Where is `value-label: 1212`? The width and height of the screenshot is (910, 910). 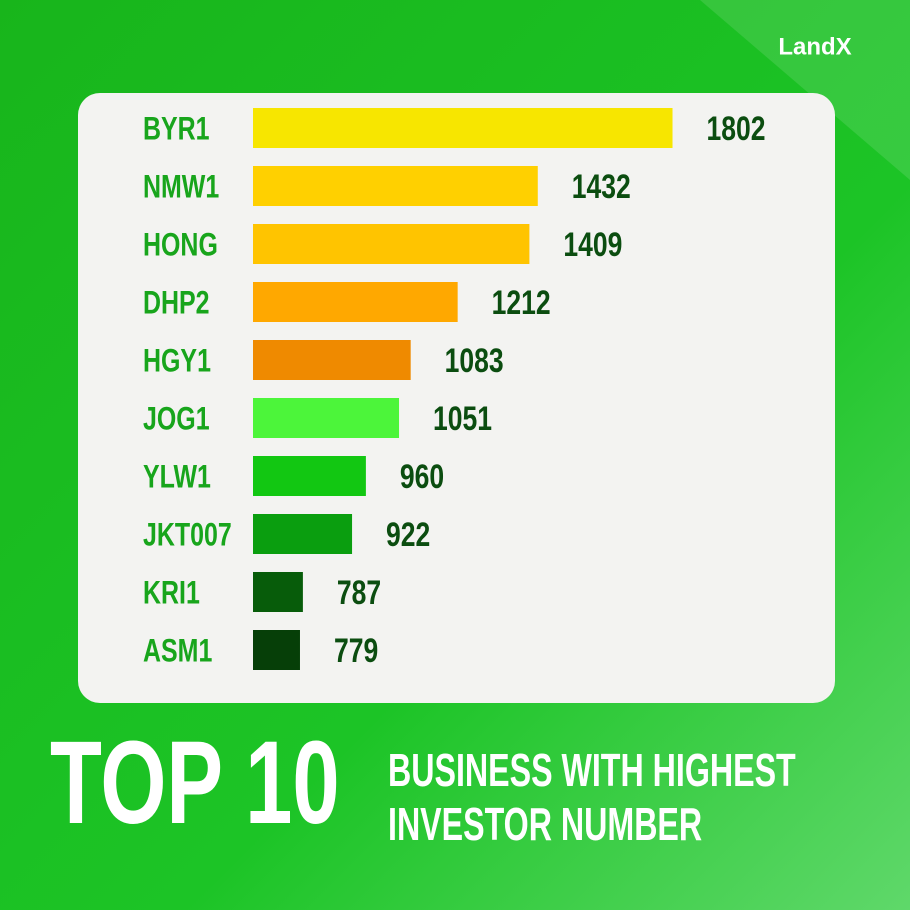
value-label: 1212 is located at coordinates (521, 303).